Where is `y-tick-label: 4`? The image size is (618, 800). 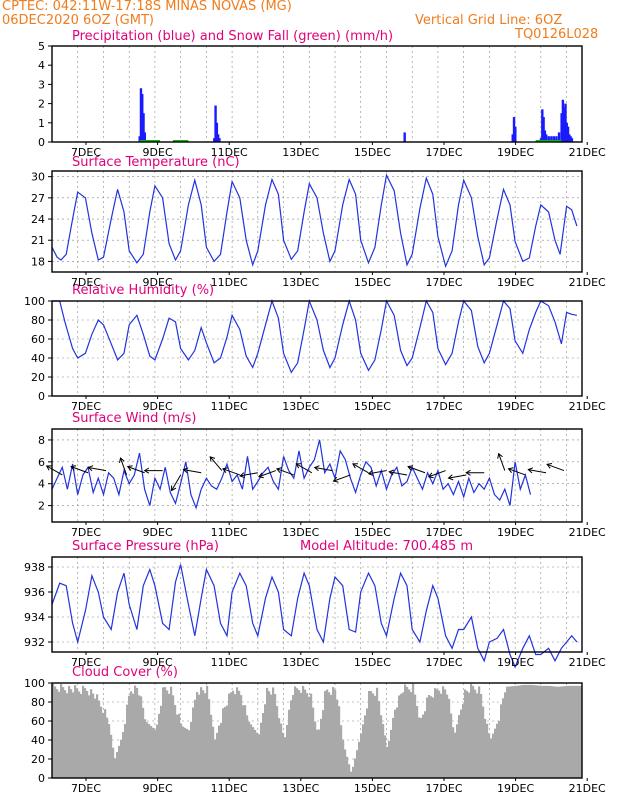
y-tick-label: 4 is located at coordinates (41, 65).